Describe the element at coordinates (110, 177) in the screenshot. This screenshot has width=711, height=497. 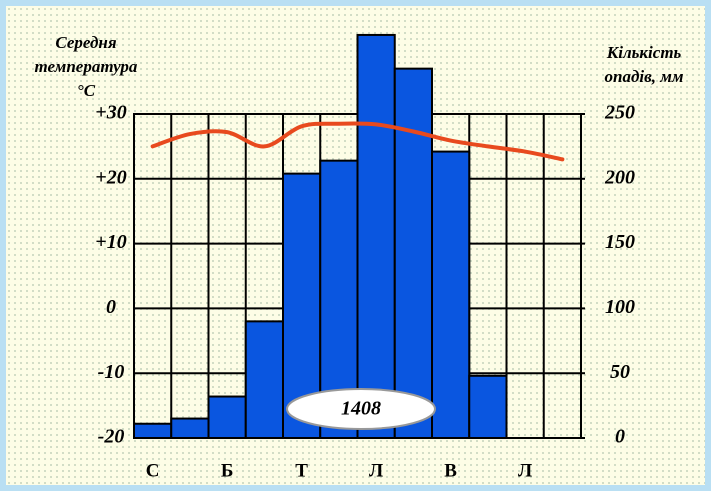
I see `y-tick-label: +20` at that location.